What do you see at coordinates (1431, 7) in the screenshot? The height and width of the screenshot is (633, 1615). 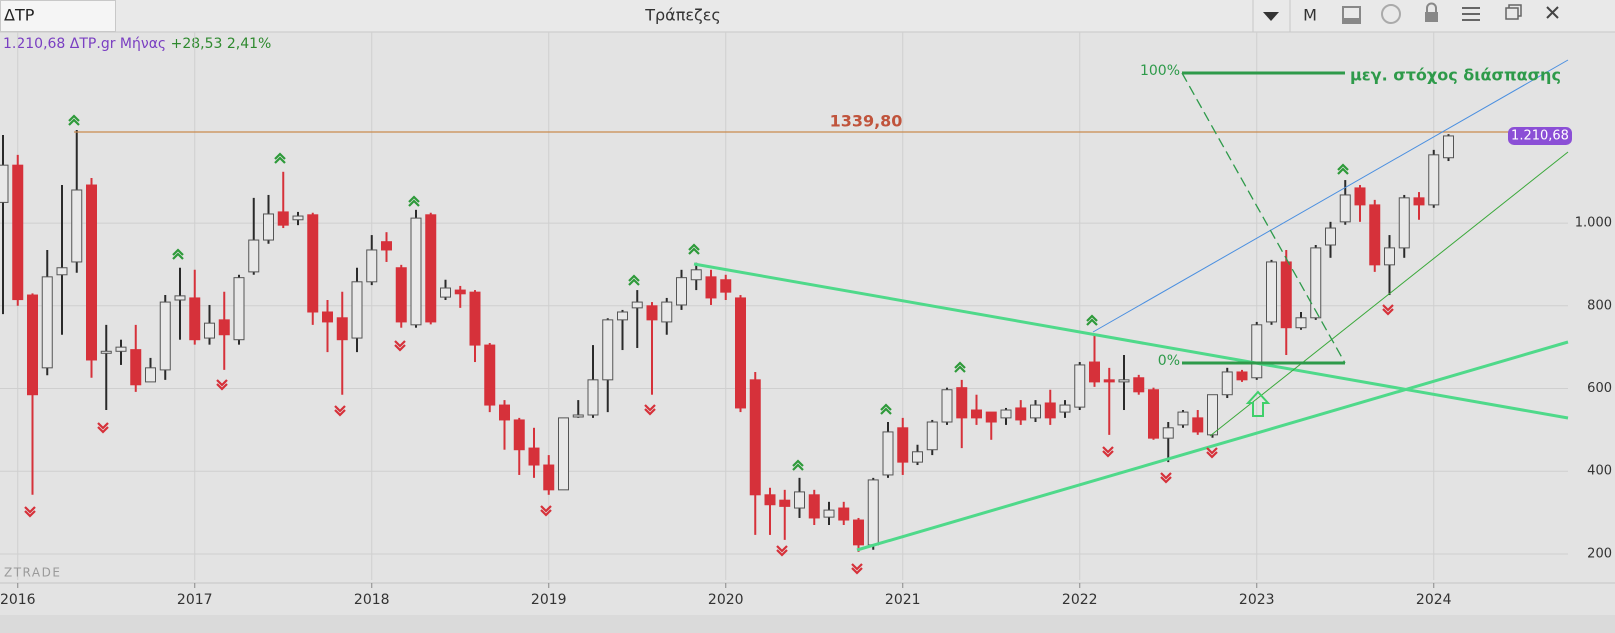 I see `lock-icon-shackle` at bounding box center [1431, 7].